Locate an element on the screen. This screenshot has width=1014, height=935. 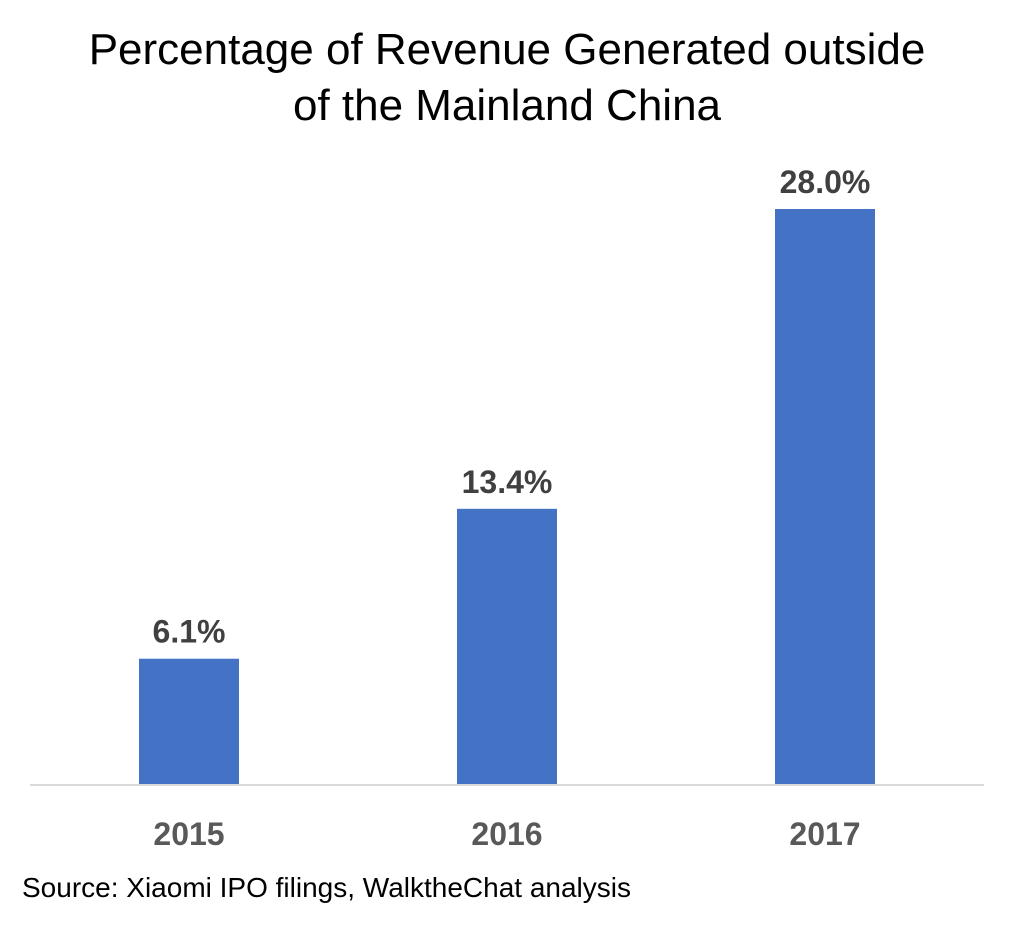
x-tick-label-2015: 2015 is located at coordinates (188, 834).